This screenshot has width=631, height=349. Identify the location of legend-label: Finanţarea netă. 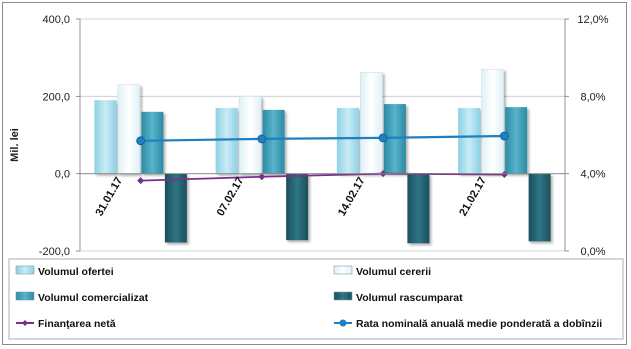
(77, 324).